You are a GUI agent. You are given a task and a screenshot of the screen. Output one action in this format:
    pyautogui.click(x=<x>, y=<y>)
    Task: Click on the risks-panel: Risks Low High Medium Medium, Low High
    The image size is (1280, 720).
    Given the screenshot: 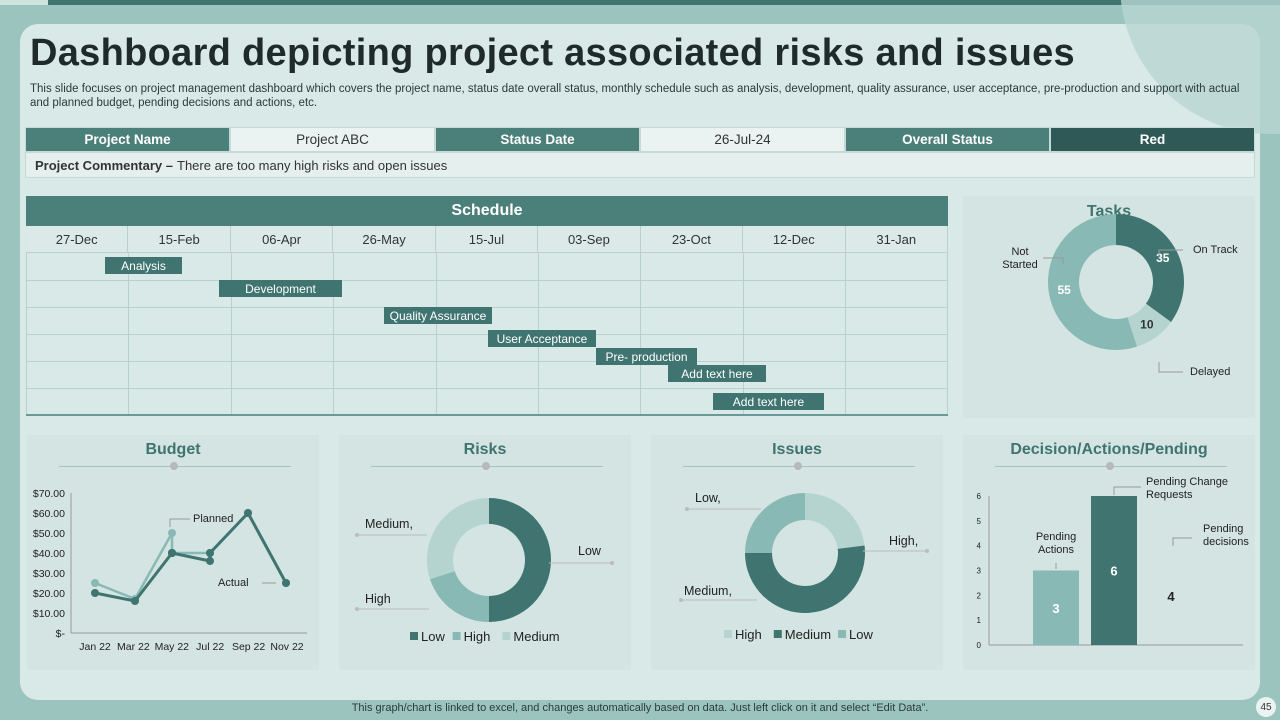 What is the action you would take?
    pyautogui.click(x=485, y=552)
    